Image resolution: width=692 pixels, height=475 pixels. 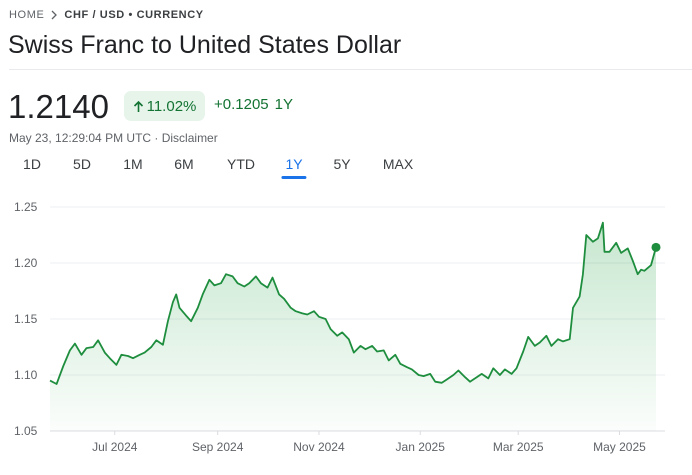 I want to click on y-tick-label: 1.10, so click(x=26, y=375).